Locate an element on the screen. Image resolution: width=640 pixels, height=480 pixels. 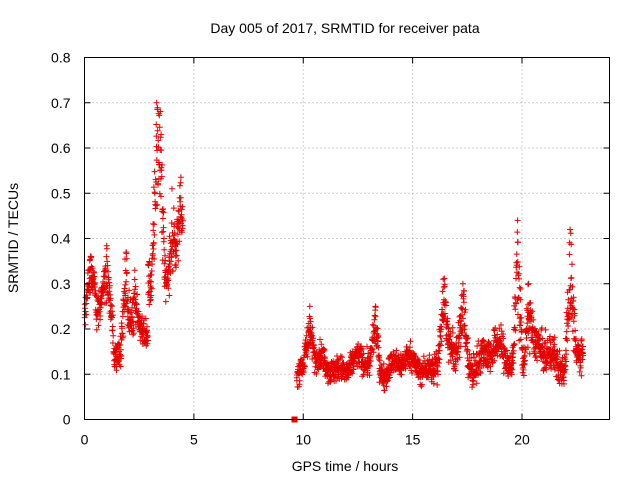
y-tick-label: 0.7 is located at coordinates (61, 103).